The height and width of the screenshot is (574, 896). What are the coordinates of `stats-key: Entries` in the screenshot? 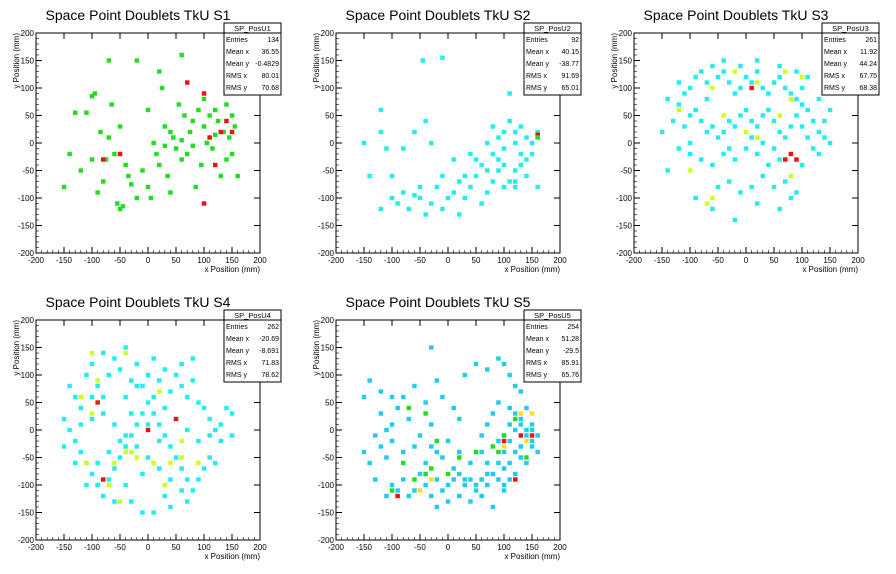 It's located at (237, 327).